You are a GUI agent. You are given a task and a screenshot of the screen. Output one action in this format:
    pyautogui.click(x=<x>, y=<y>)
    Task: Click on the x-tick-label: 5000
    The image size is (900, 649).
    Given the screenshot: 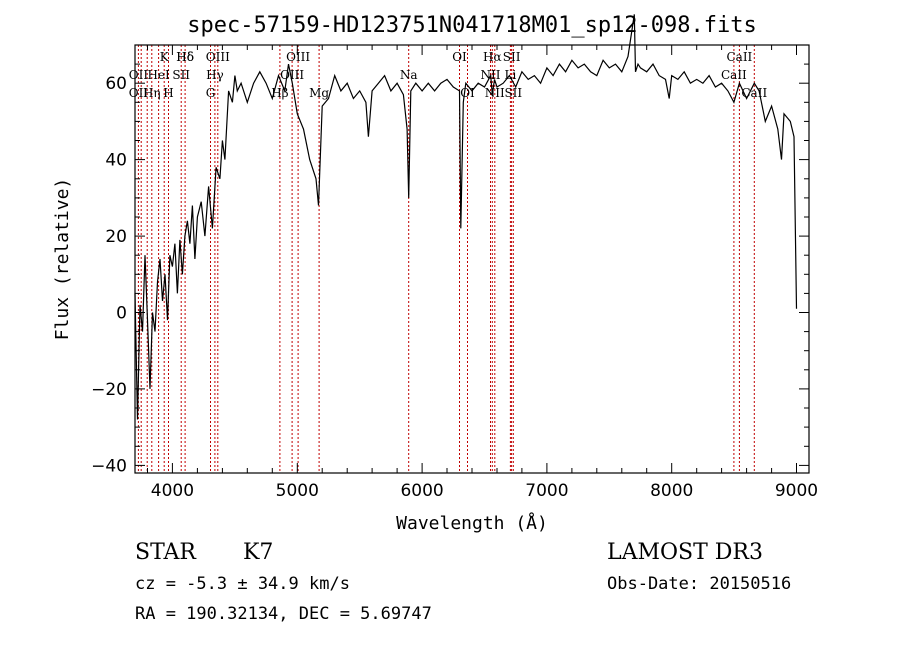 What is the action you would take?
    pyautogui.click(x=297, y=491)
    